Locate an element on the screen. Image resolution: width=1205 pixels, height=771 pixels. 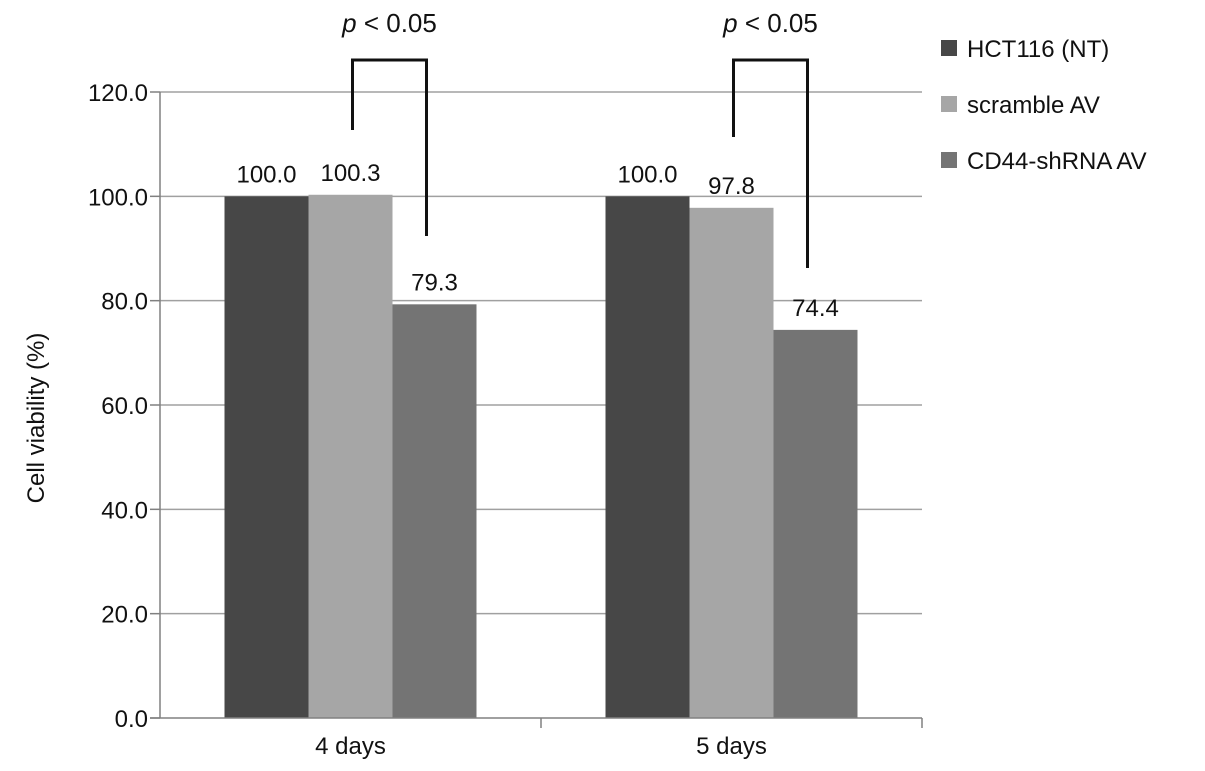
y-tick-label: 120.0 is located at coordinates (118, 93).